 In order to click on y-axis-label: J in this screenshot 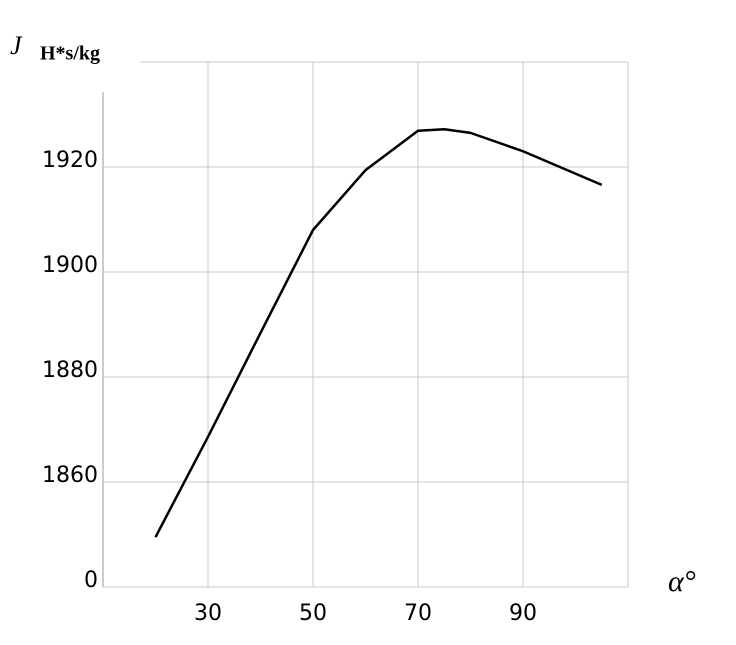, I will do `click(16, 45)`.